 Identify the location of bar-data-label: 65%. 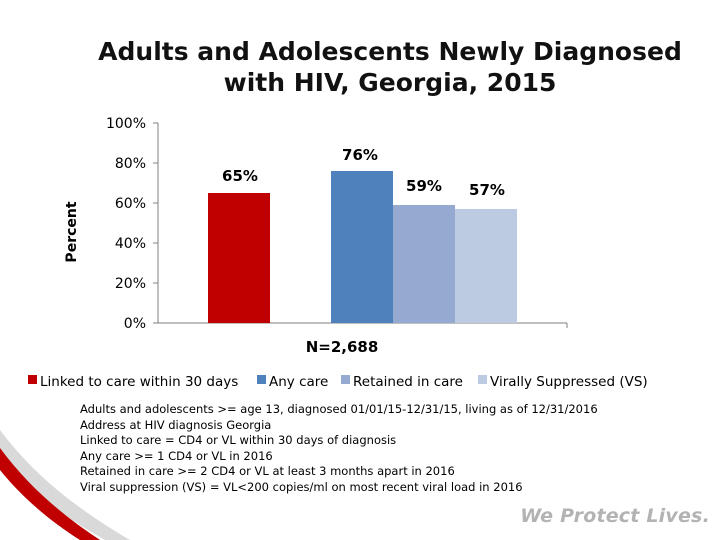
(240, 176).